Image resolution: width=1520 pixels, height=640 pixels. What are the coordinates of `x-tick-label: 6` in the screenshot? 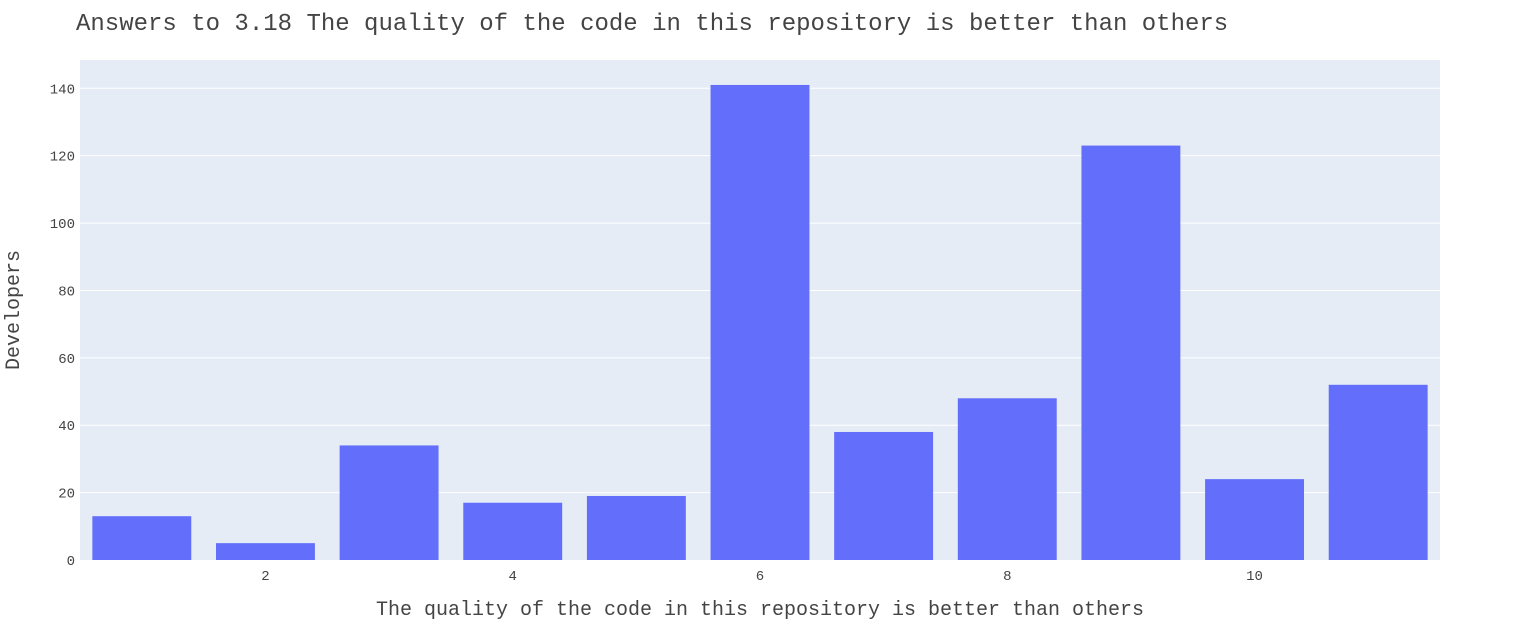 It's located at (760, 577).